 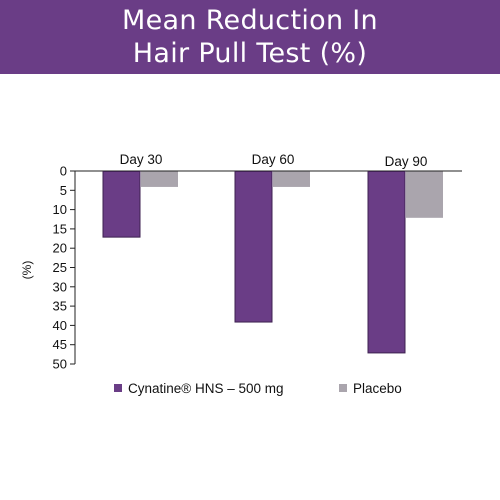 I want to click on y-tick-label: 40, so click(x=60, y=325).